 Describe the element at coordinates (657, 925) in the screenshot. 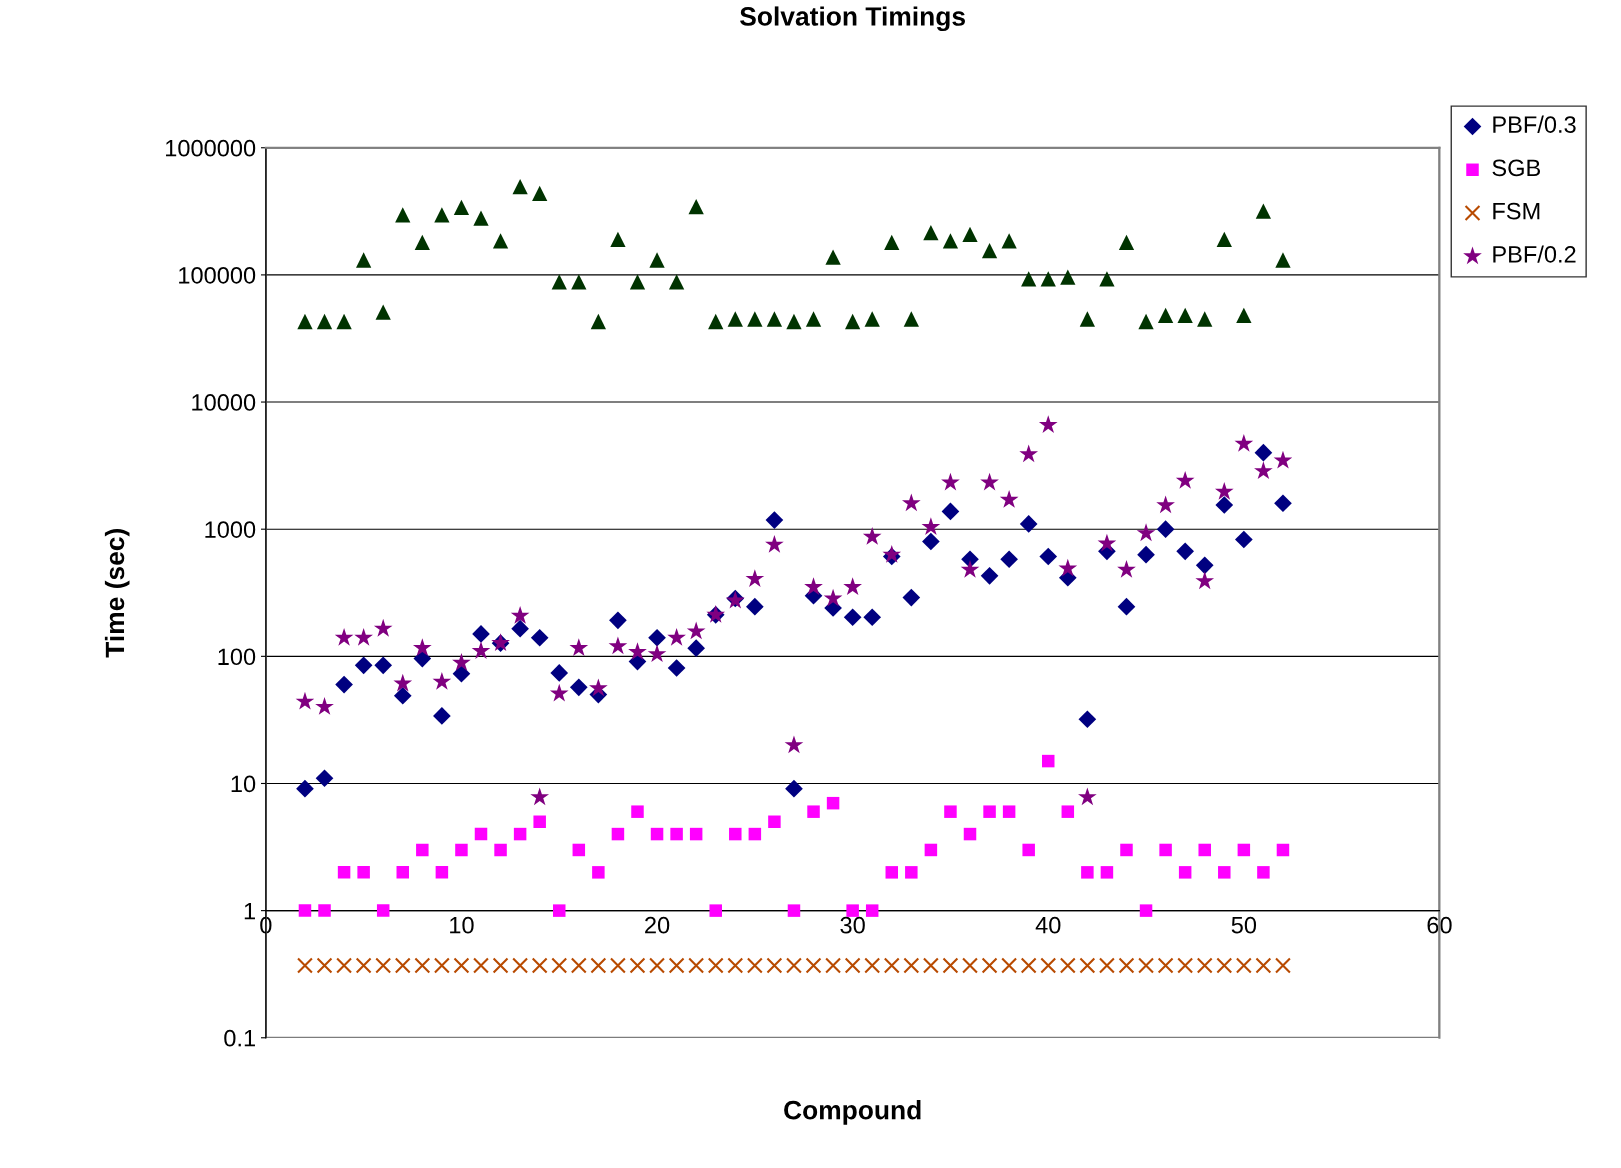

I see `x-tick-label: 20` at that location.